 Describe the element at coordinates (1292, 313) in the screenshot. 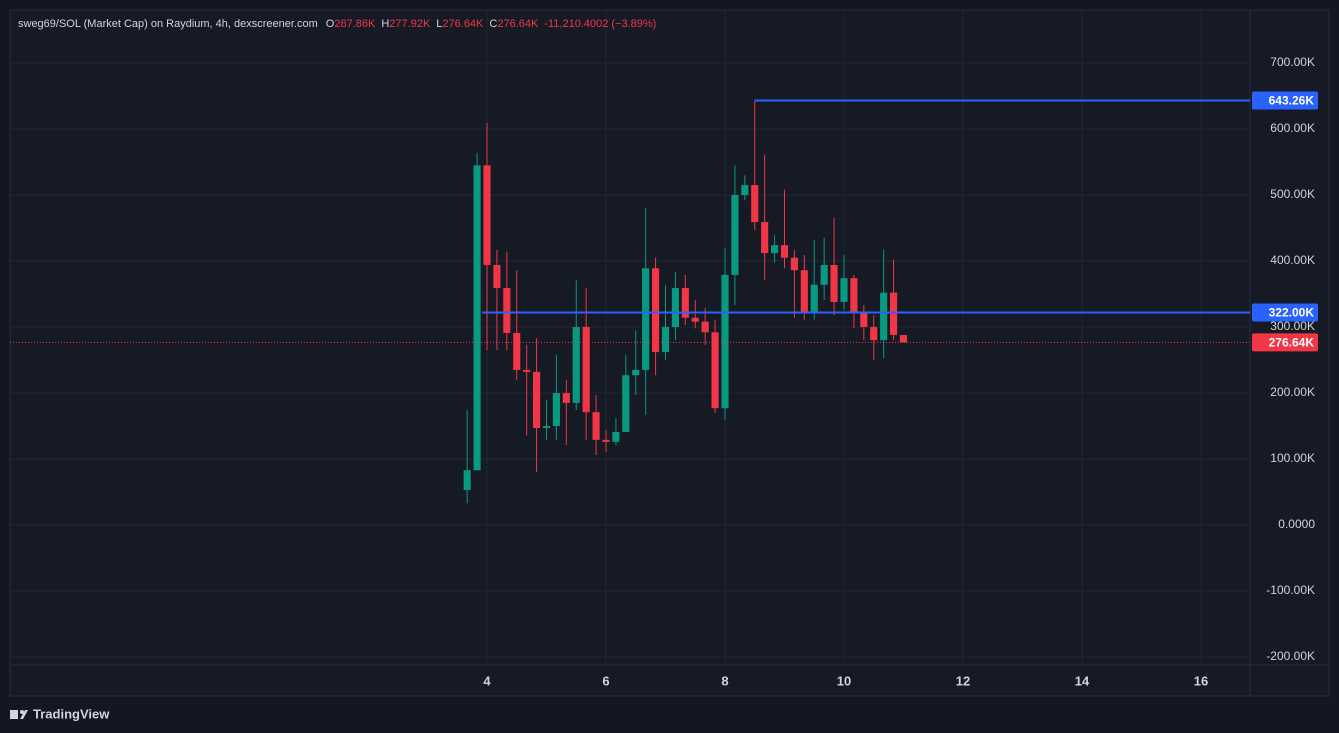

I see `level-label: 322.00K` at that location.